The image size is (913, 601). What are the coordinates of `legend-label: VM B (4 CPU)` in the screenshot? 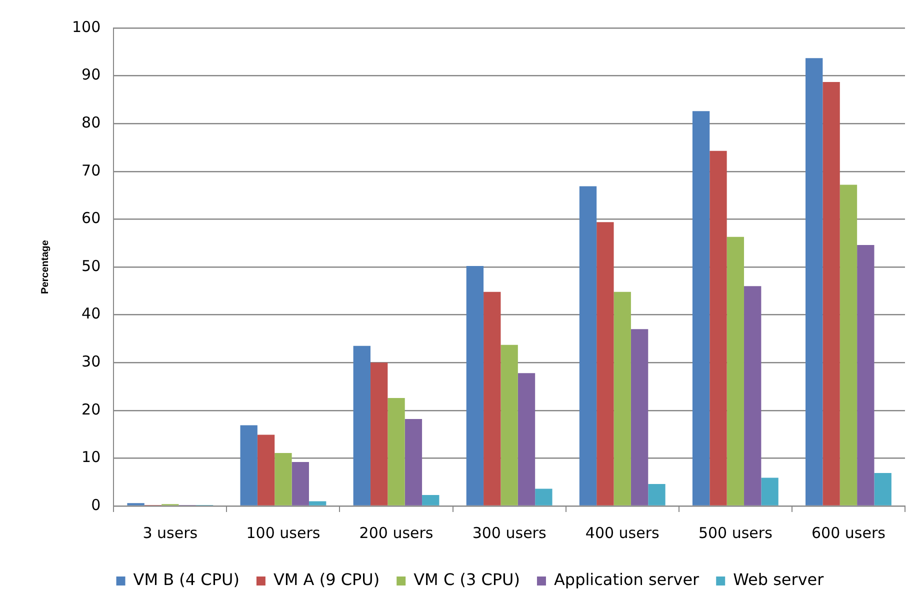 It's located at (186, 580).